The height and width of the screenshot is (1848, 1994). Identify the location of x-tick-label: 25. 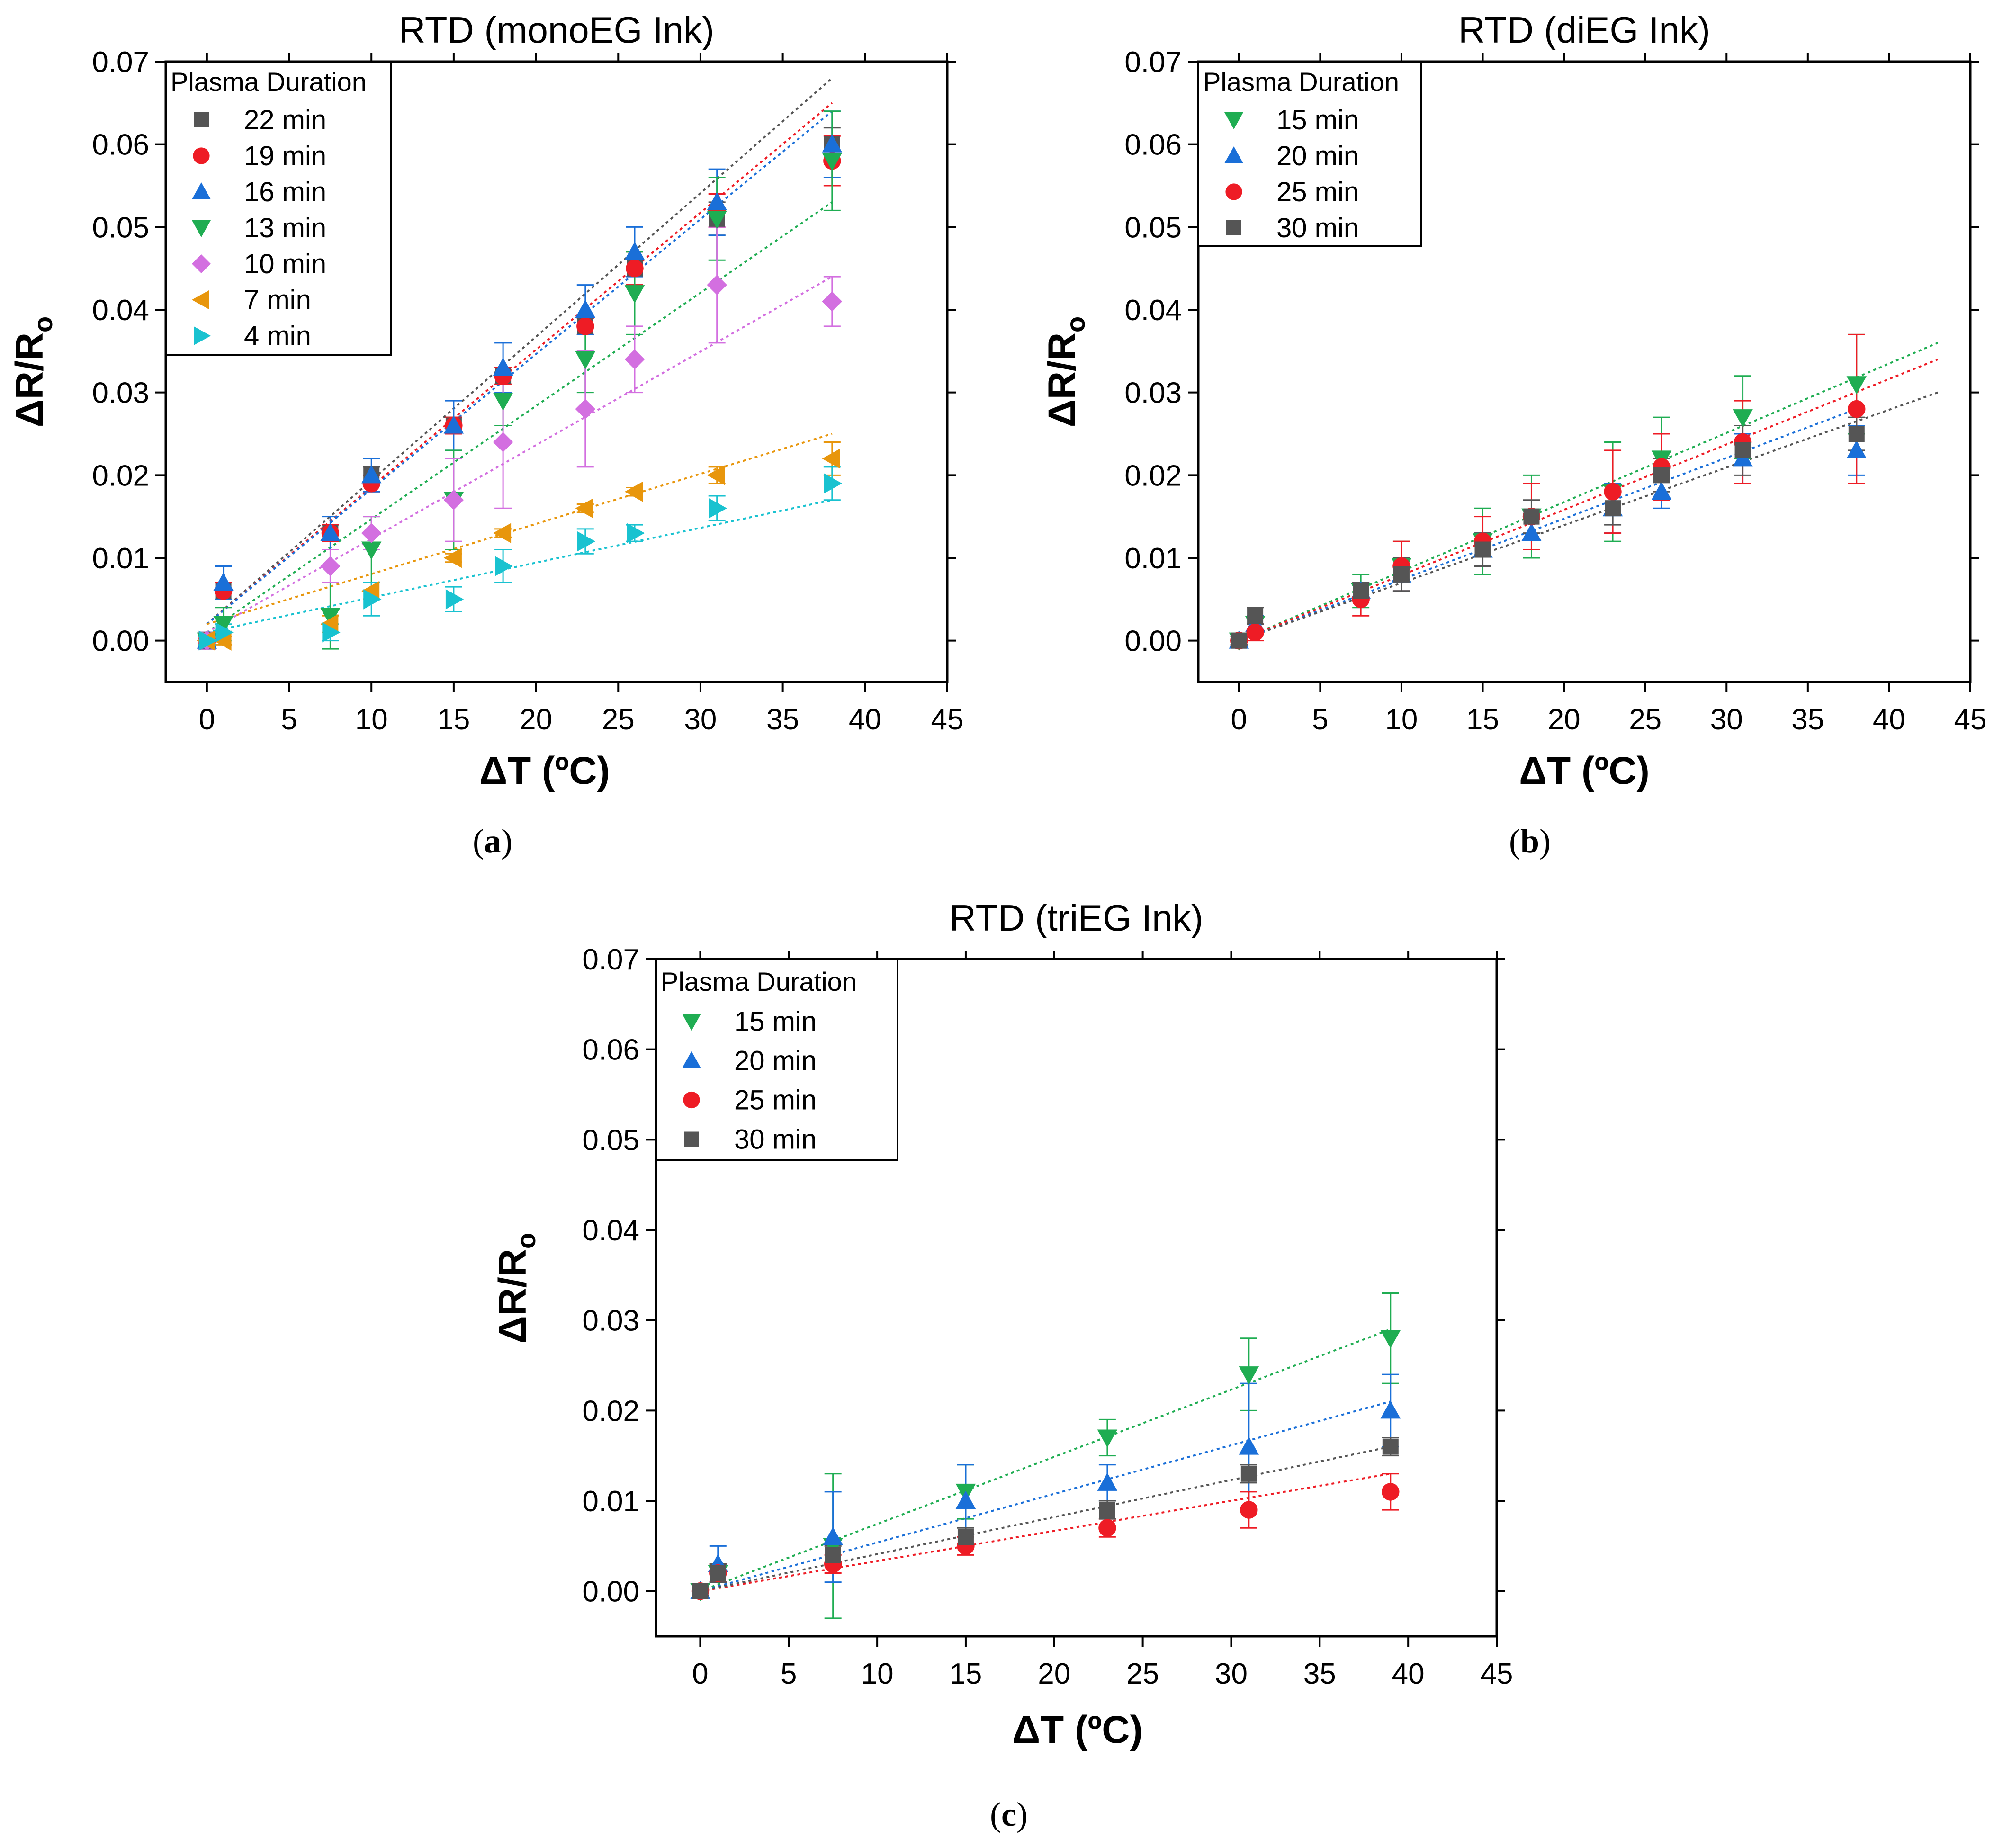
(1645, 719).